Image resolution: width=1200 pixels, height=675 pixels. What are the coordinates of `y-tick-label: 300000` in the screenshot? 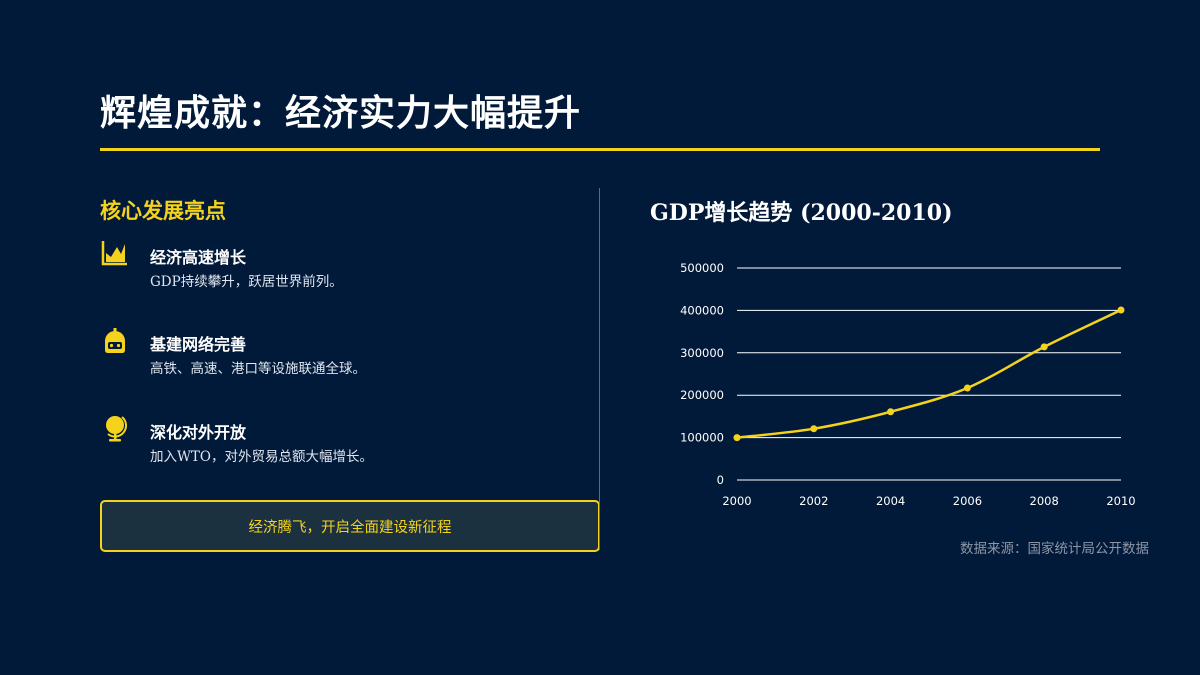 It's located at (702, 353).